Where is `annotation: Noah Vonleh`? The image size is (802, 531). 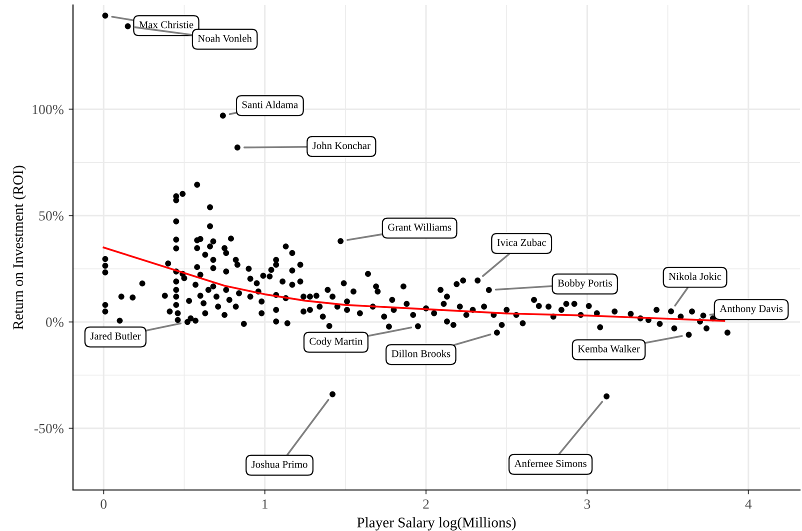 annotation: Noah Vonleh is located at coordinates (225, 38).